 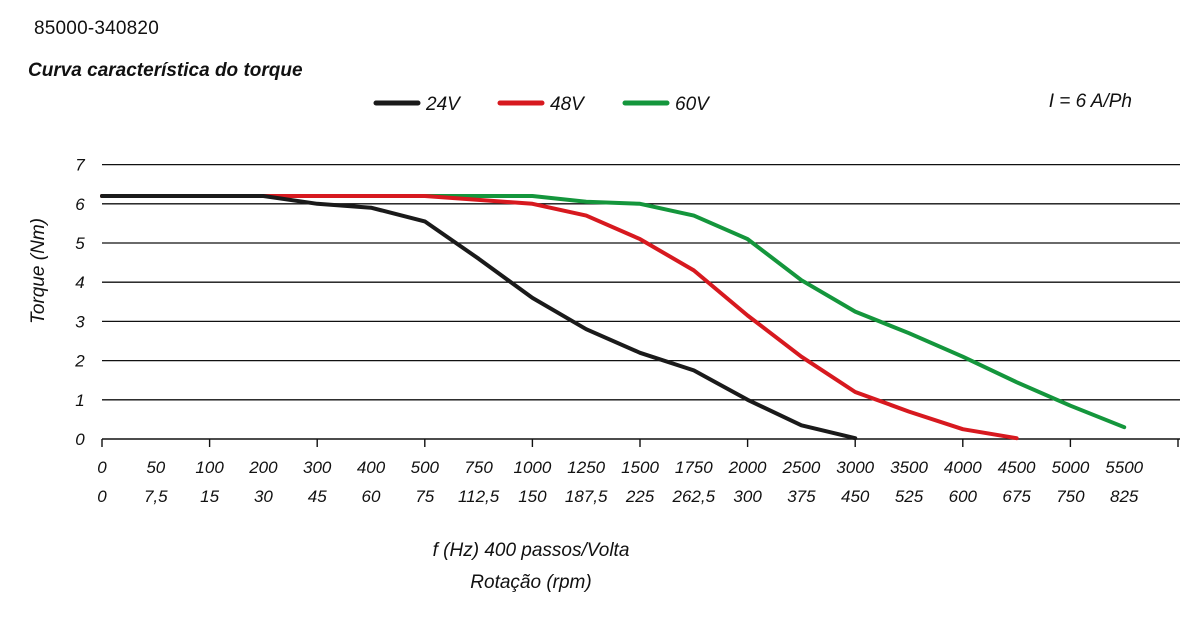 What do you see at coordinates (1070, 496) in the screenshot?
I see `x-tick-label-rpm: 750` at bounding box center [1070, 496].